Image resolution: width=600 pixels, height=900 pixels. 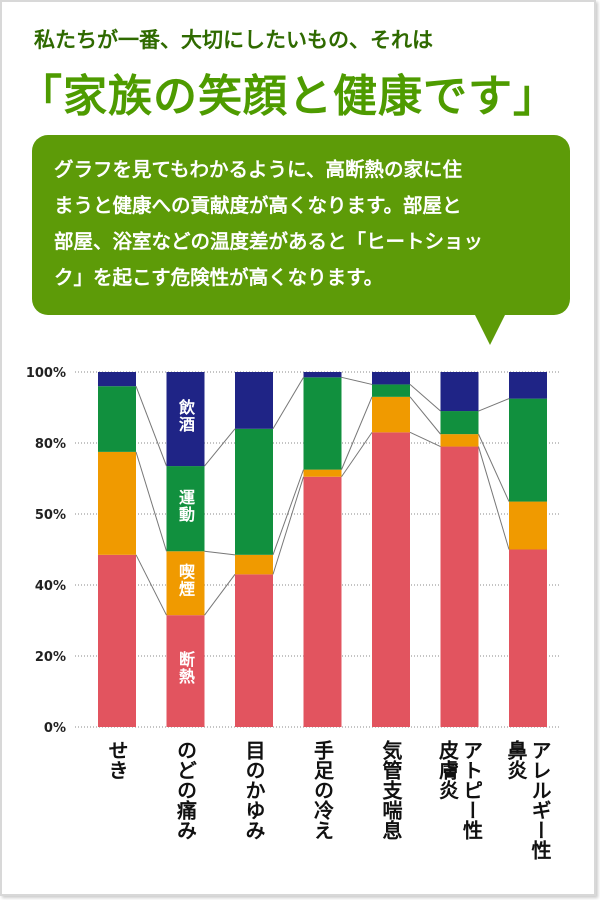 I want to click on x-tick-label: 目のかゆみ, so click(x=254, y=790).